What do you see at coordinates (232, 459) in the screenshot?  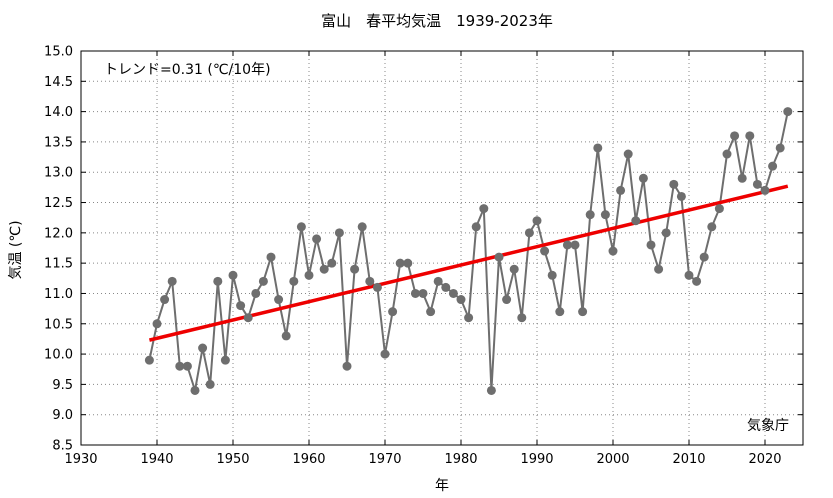 I see `x-tick-label: 1950` at bounding box center [232, 459].